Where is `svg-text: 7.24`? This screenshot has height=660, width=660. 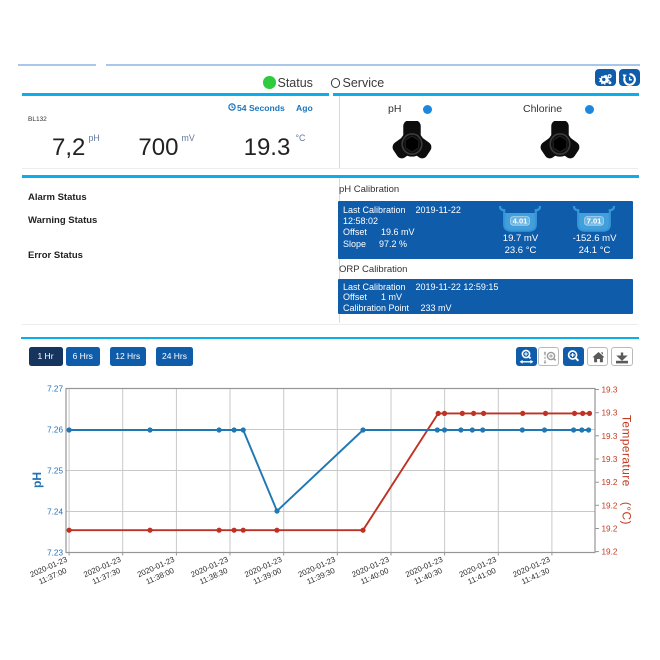 svg-text: 7.24 is located at coordinates (55, 512).